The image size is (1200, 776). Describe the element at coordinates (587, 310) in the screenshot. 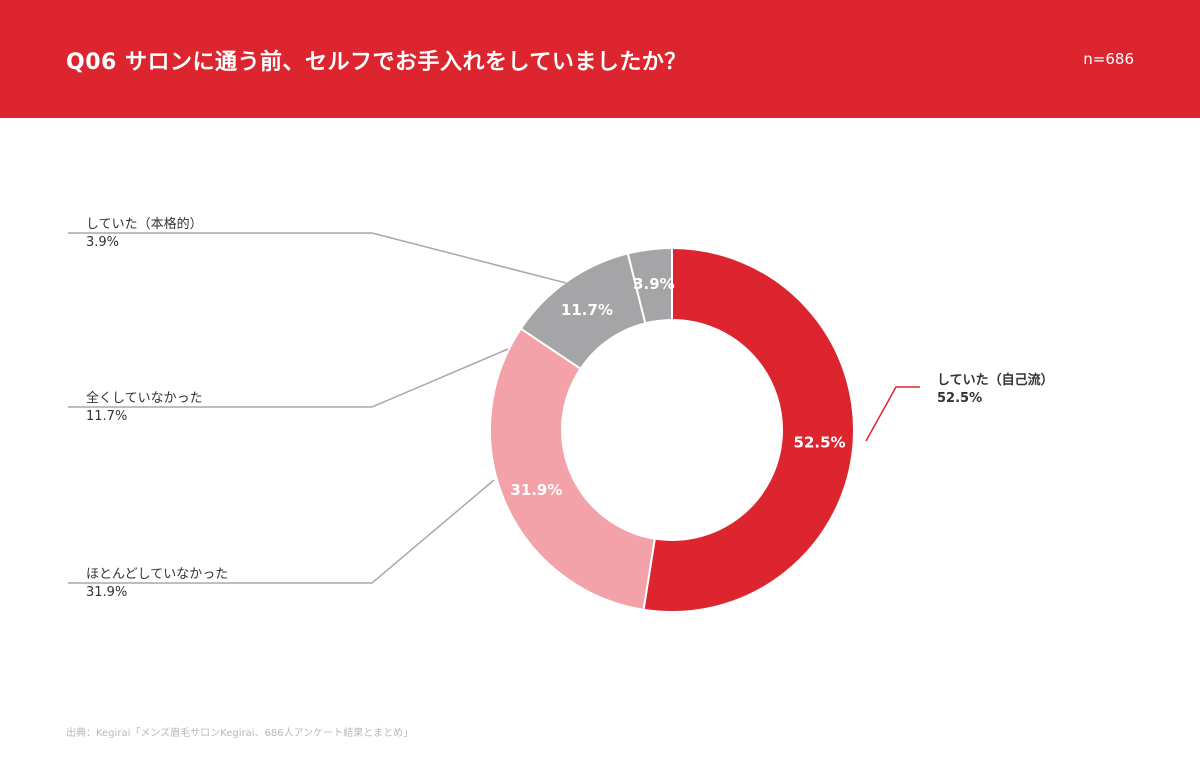

I see `slice-value-label: 11.7%` at that location.